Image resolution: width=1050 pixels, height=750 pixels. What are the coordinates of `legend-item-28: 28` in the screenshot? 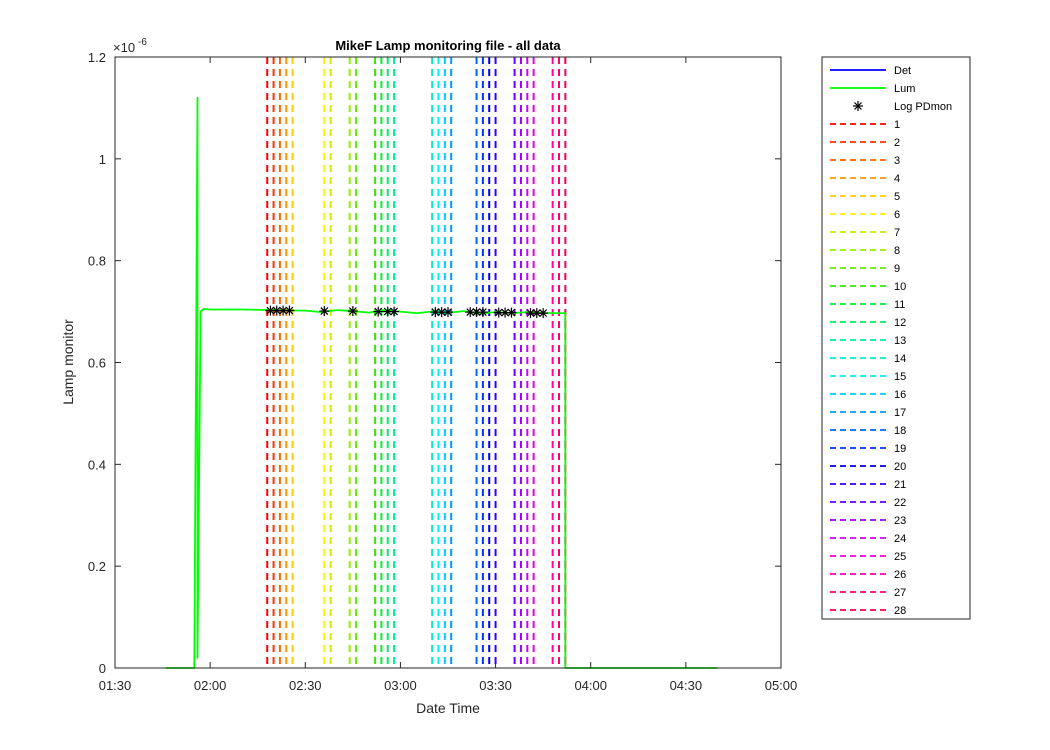 It's located at (868, 611).